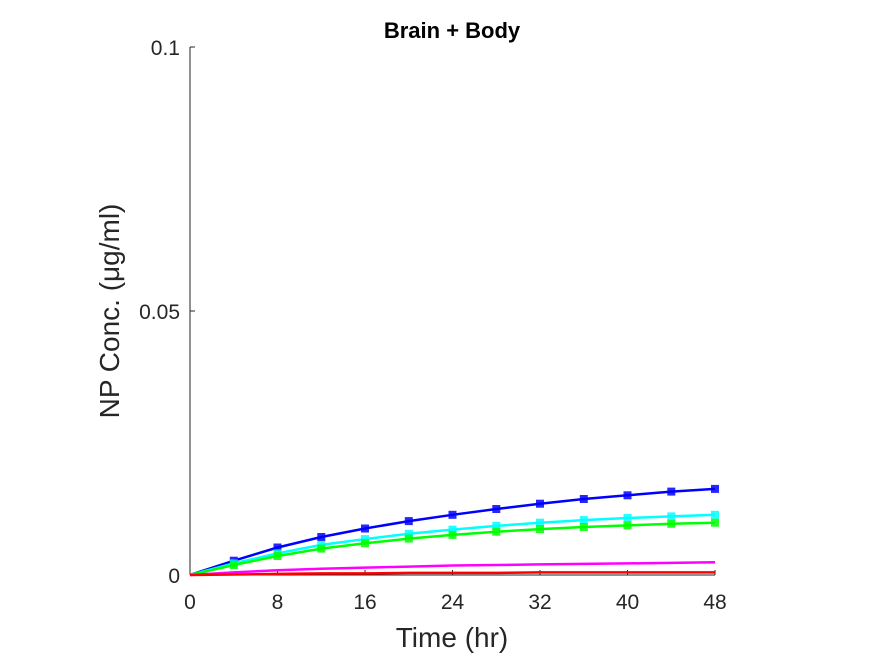 The image size is (875, 656). What do you see at coordinates (278, 602) in the screenshot?
I see `x-tick-label: 8` at bounding box center [278, 602].